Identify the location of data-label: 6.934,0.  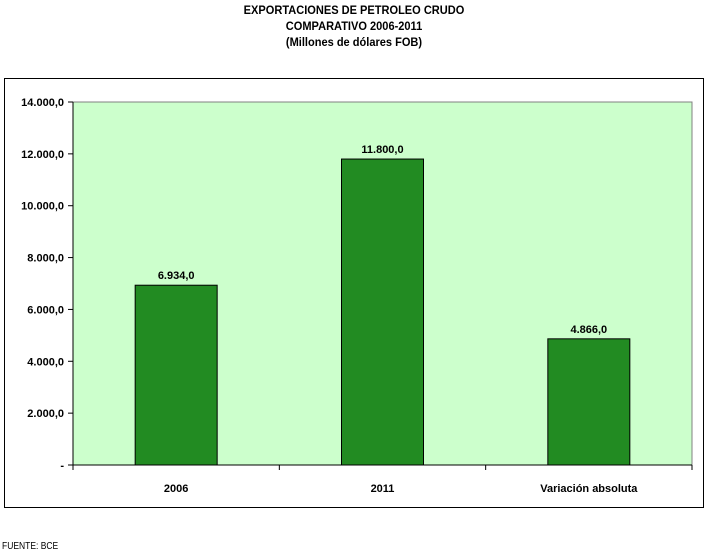
(176, 276).